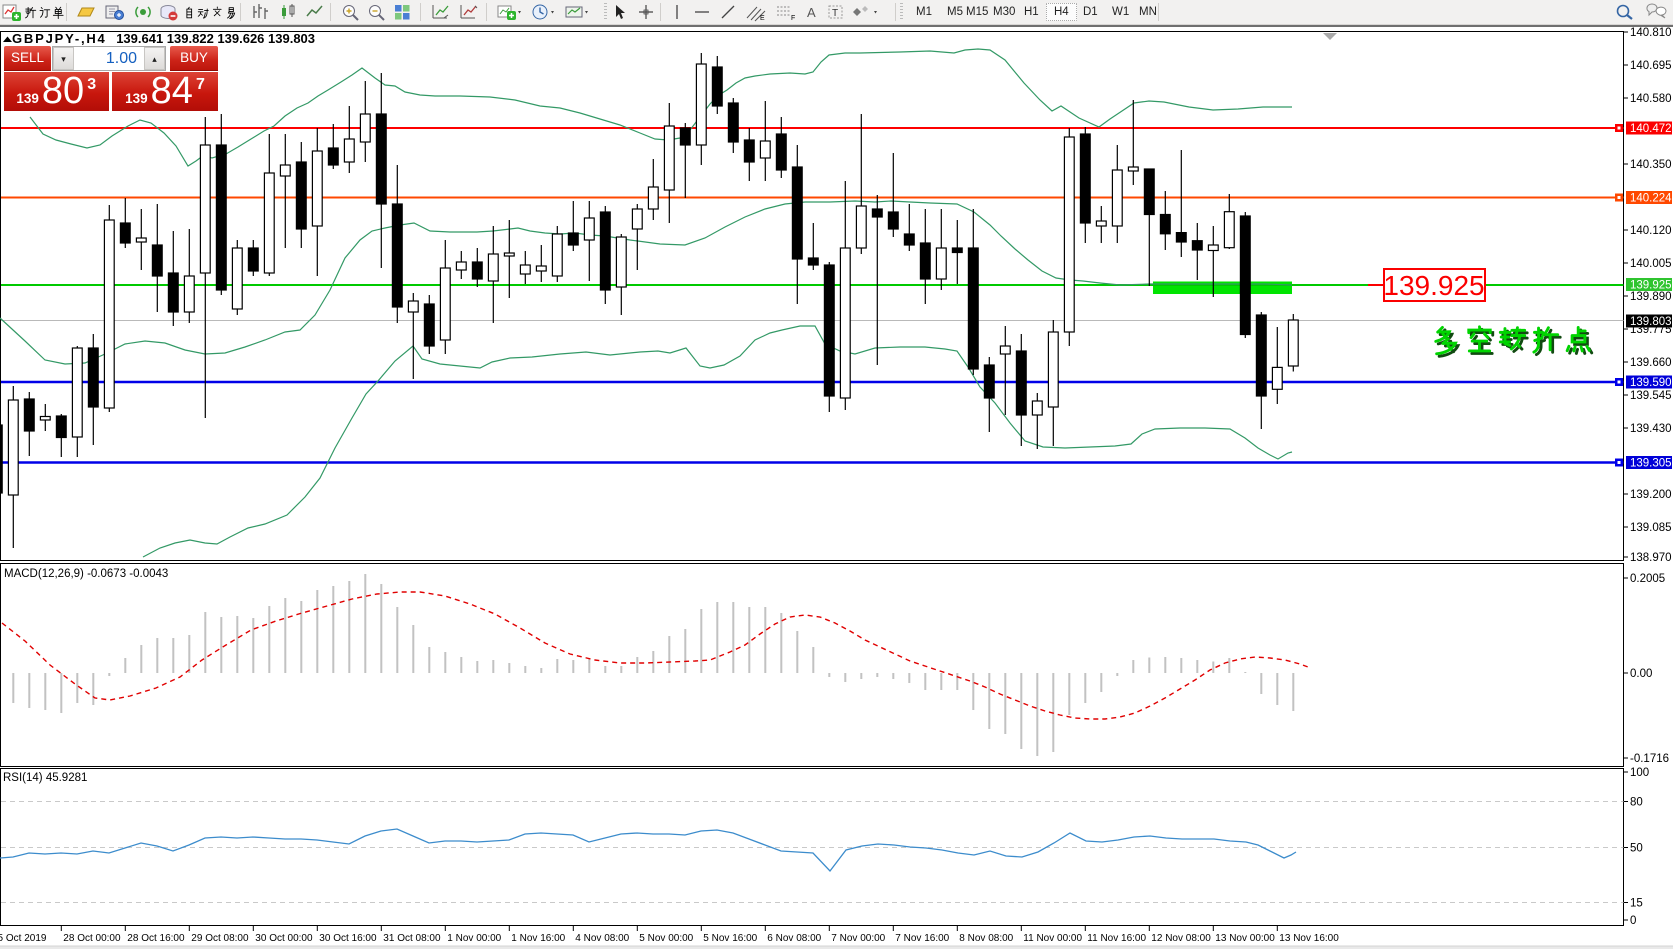 This screenshot has width=1673, height=949. What do you see at coordinates (1651, 66) in the screenshot?
I see `svg-text: 140.695` at bounding box center [1651, 66].